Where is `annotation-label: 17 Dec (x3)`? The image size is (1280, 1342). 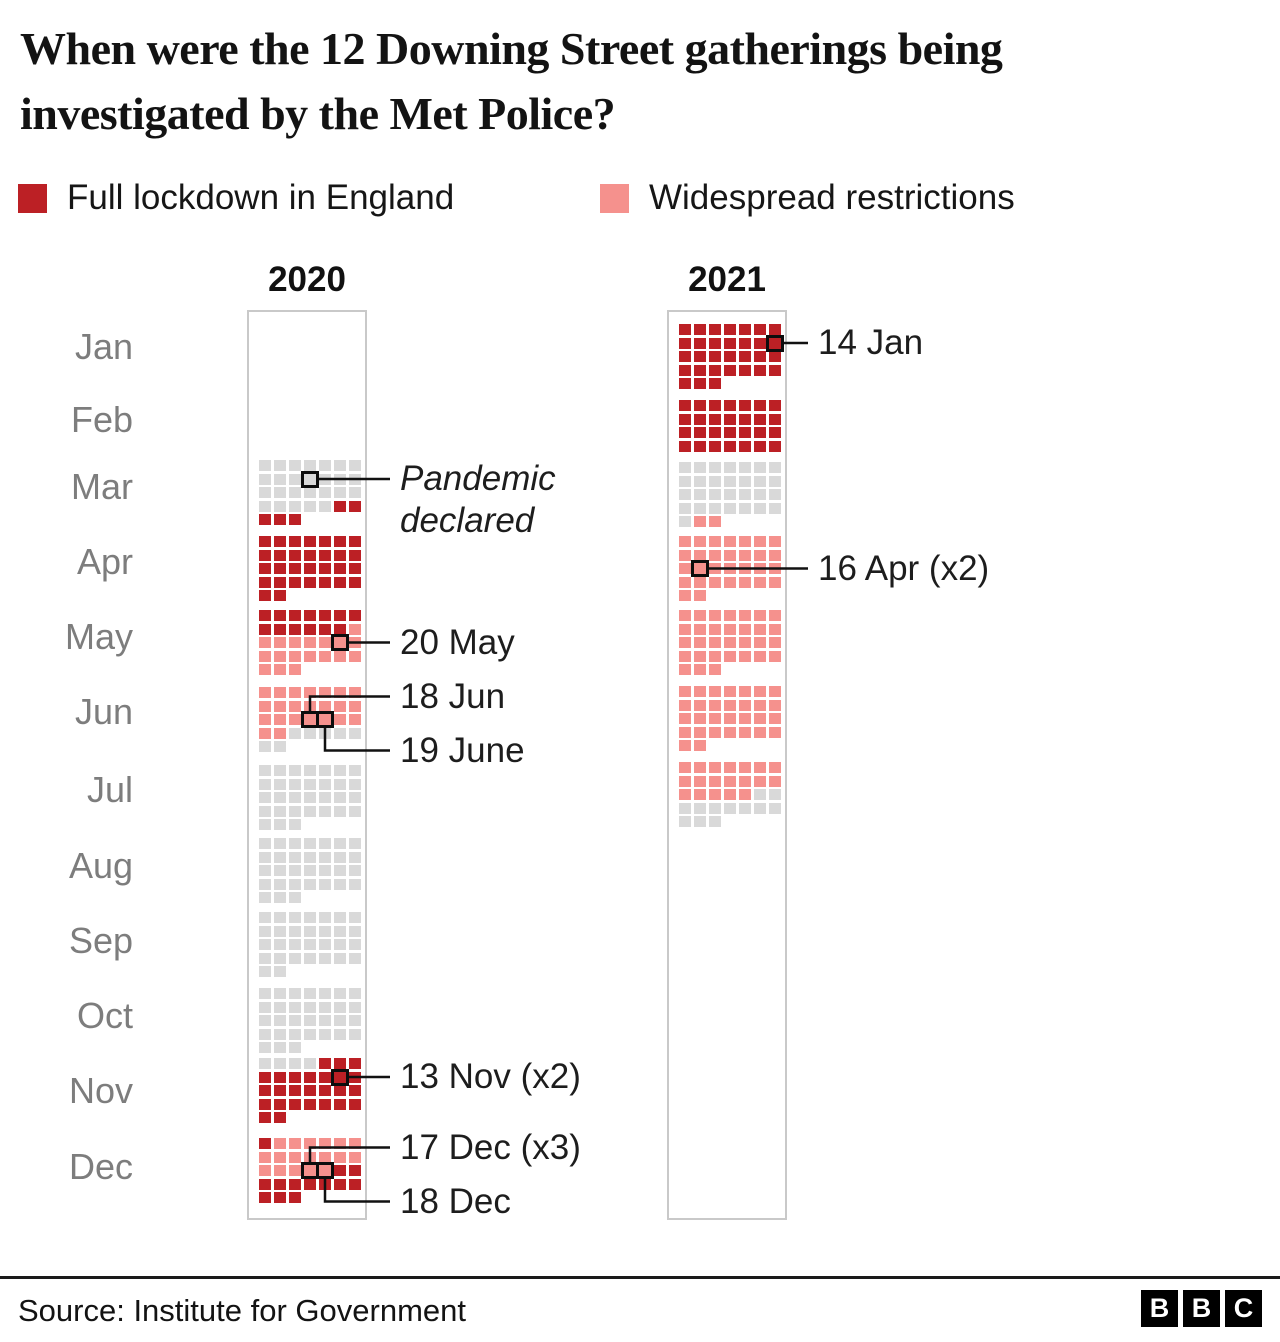
annotation-label: 17 Dec (x3) is located at coordinates (490, 1147).